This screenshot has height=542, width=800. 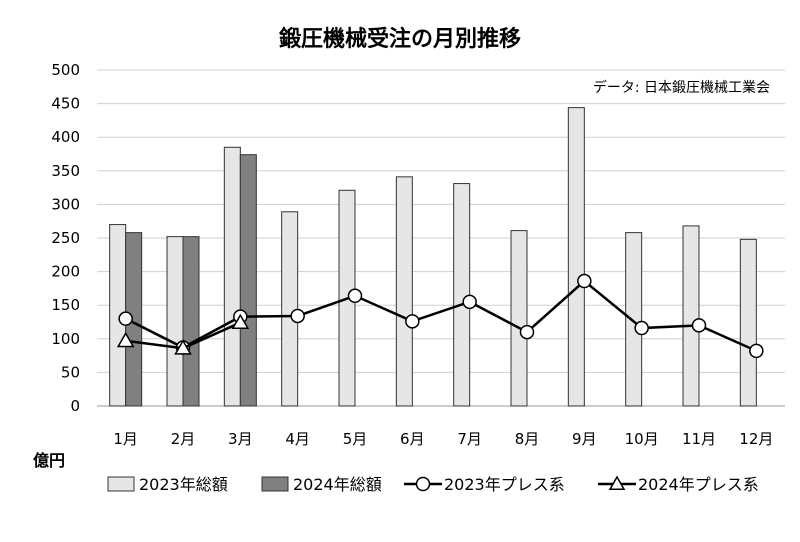 I want to click on y-axis-unit-label: 億円, so click(x=49, y=460).